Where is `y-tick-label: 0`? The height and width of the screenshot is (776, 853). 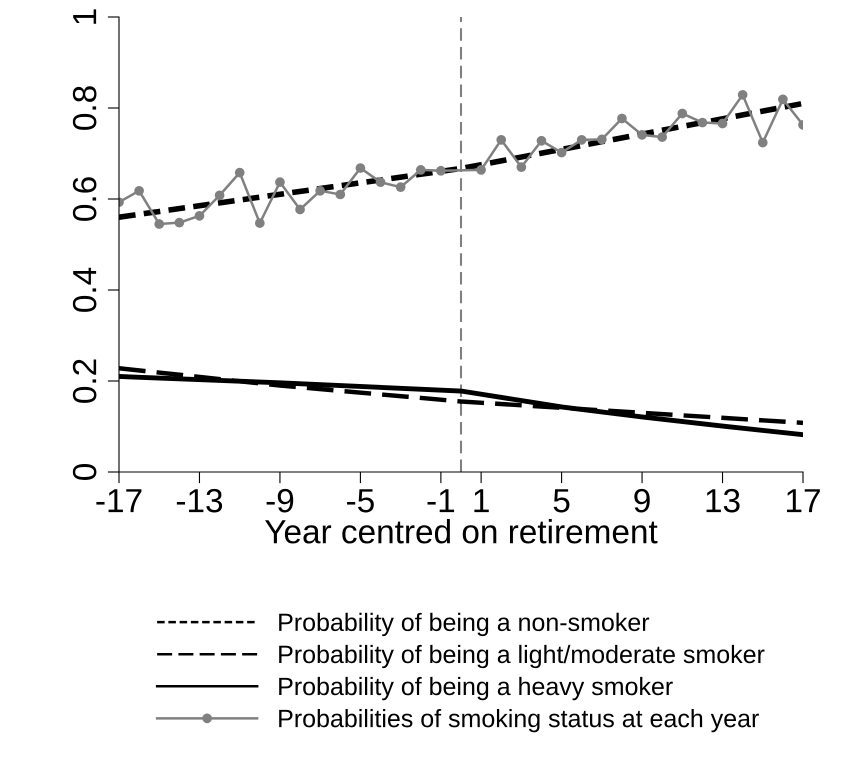 y-tick-label: 0 is located at coordinates (84, 472).